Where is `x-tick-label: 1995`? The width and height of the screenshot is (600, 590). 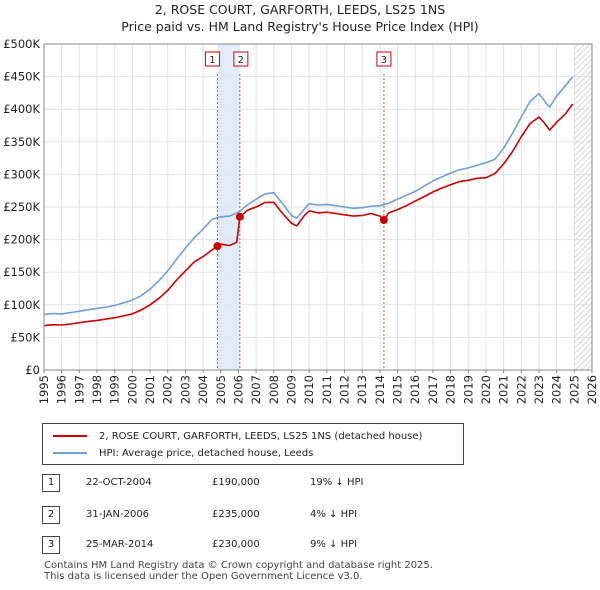 x-tick-label: 1995 is located at coordinates (44, 389).